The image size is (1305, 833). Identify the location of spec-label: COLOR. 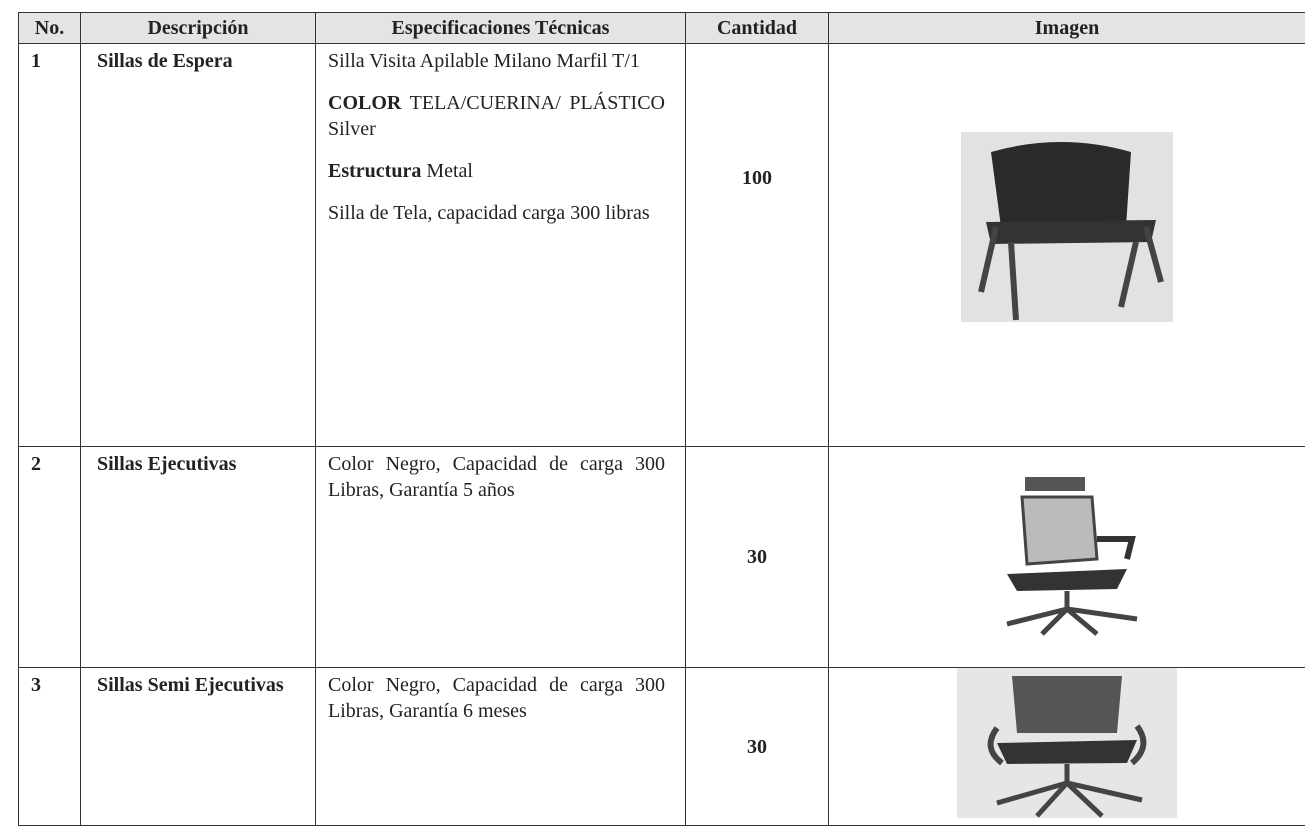
(365, 103).